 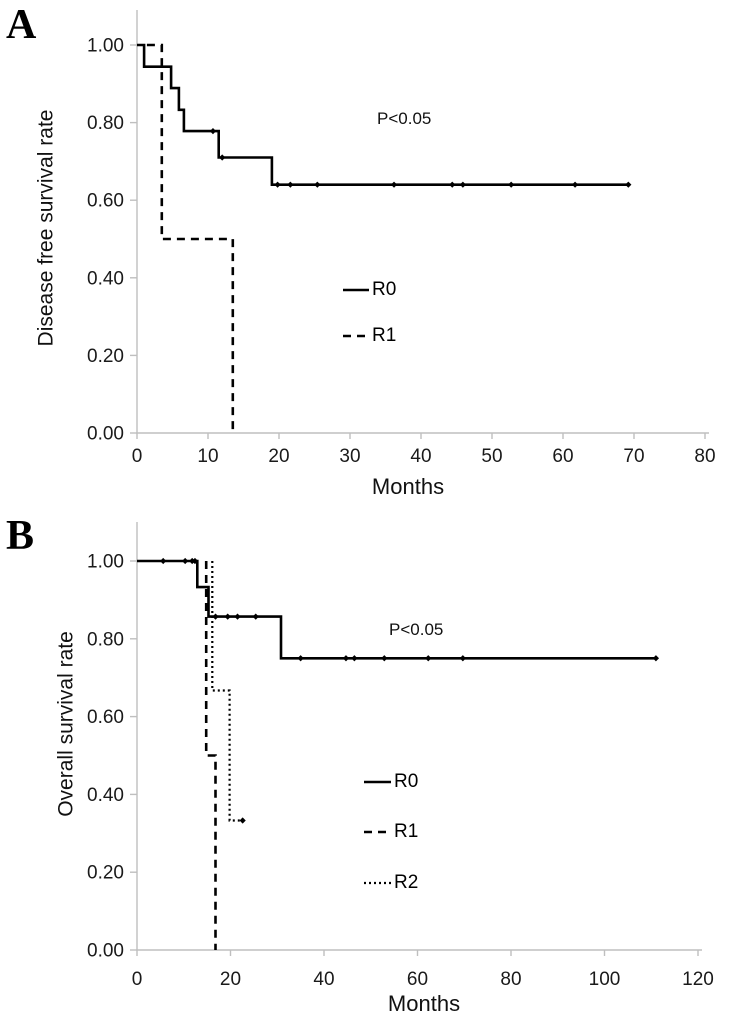 I want to click on panel-a-y-tick-label: 0.00, so click(x=105, y=434).